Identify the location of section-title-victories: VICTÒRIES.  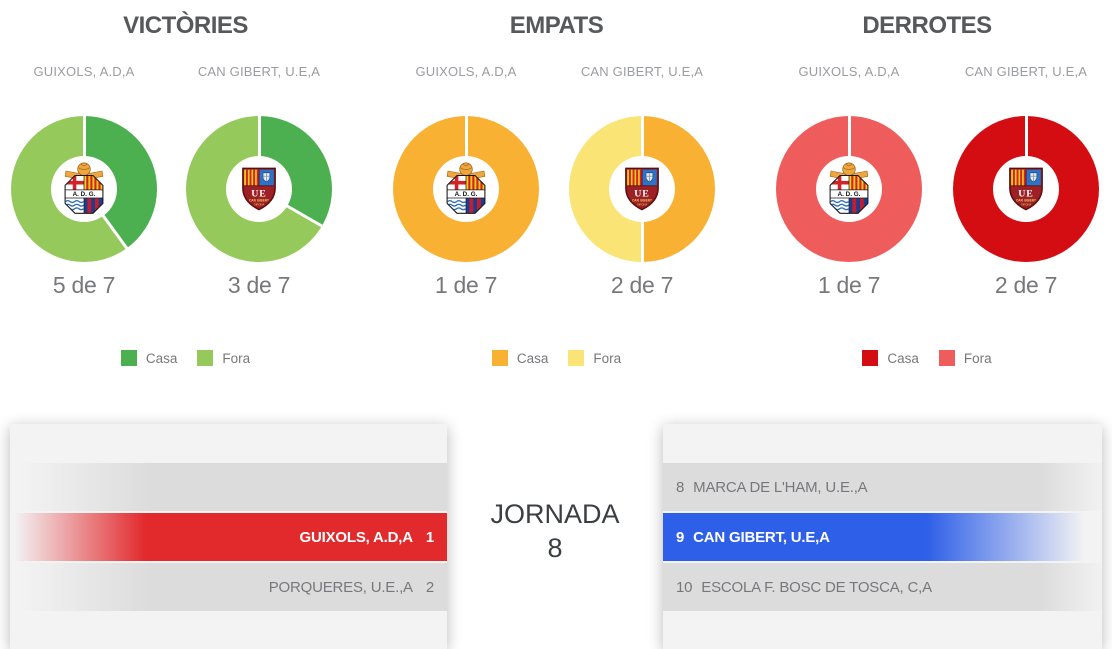
(185, 25).